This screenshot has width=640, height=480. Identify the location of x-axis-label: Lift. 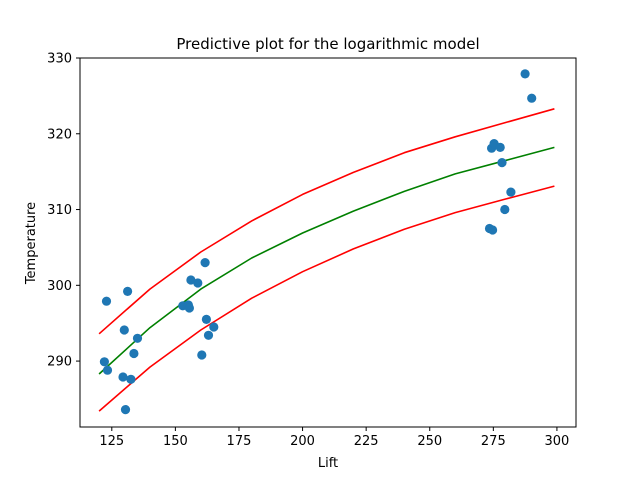
(328, 463).